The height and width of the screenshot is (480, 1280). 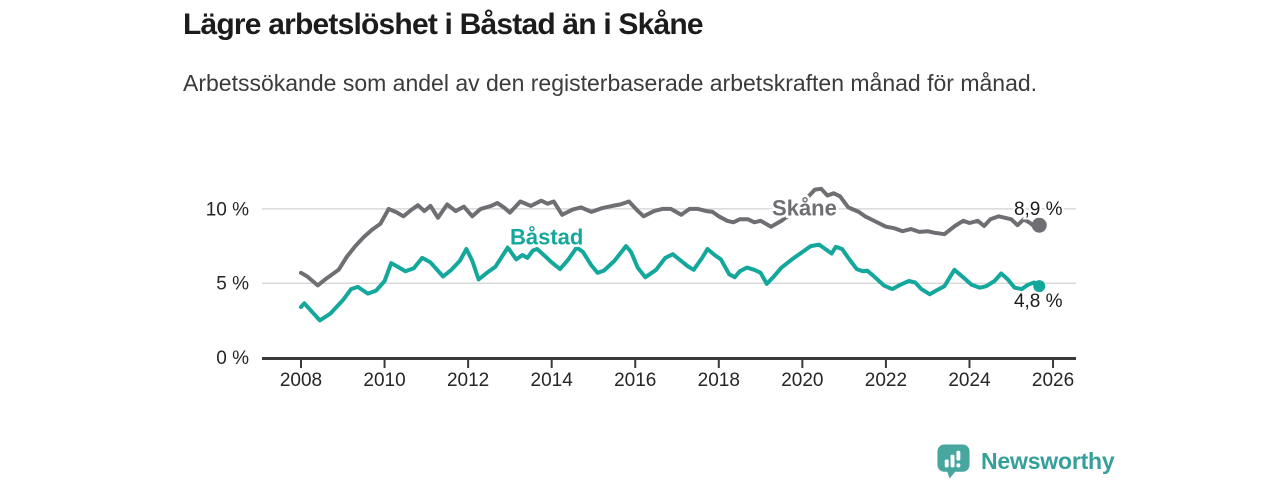 What do you see at coordinates (232, 284) in the screenshot?
I see `y-tick-label: 5 %` at bounding box center [232, 284].